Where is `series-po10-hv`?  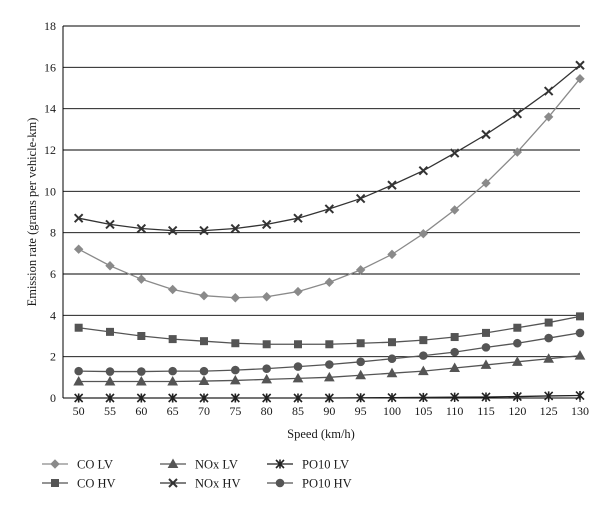 series-po10-hv is located at coordinates (329, 352).